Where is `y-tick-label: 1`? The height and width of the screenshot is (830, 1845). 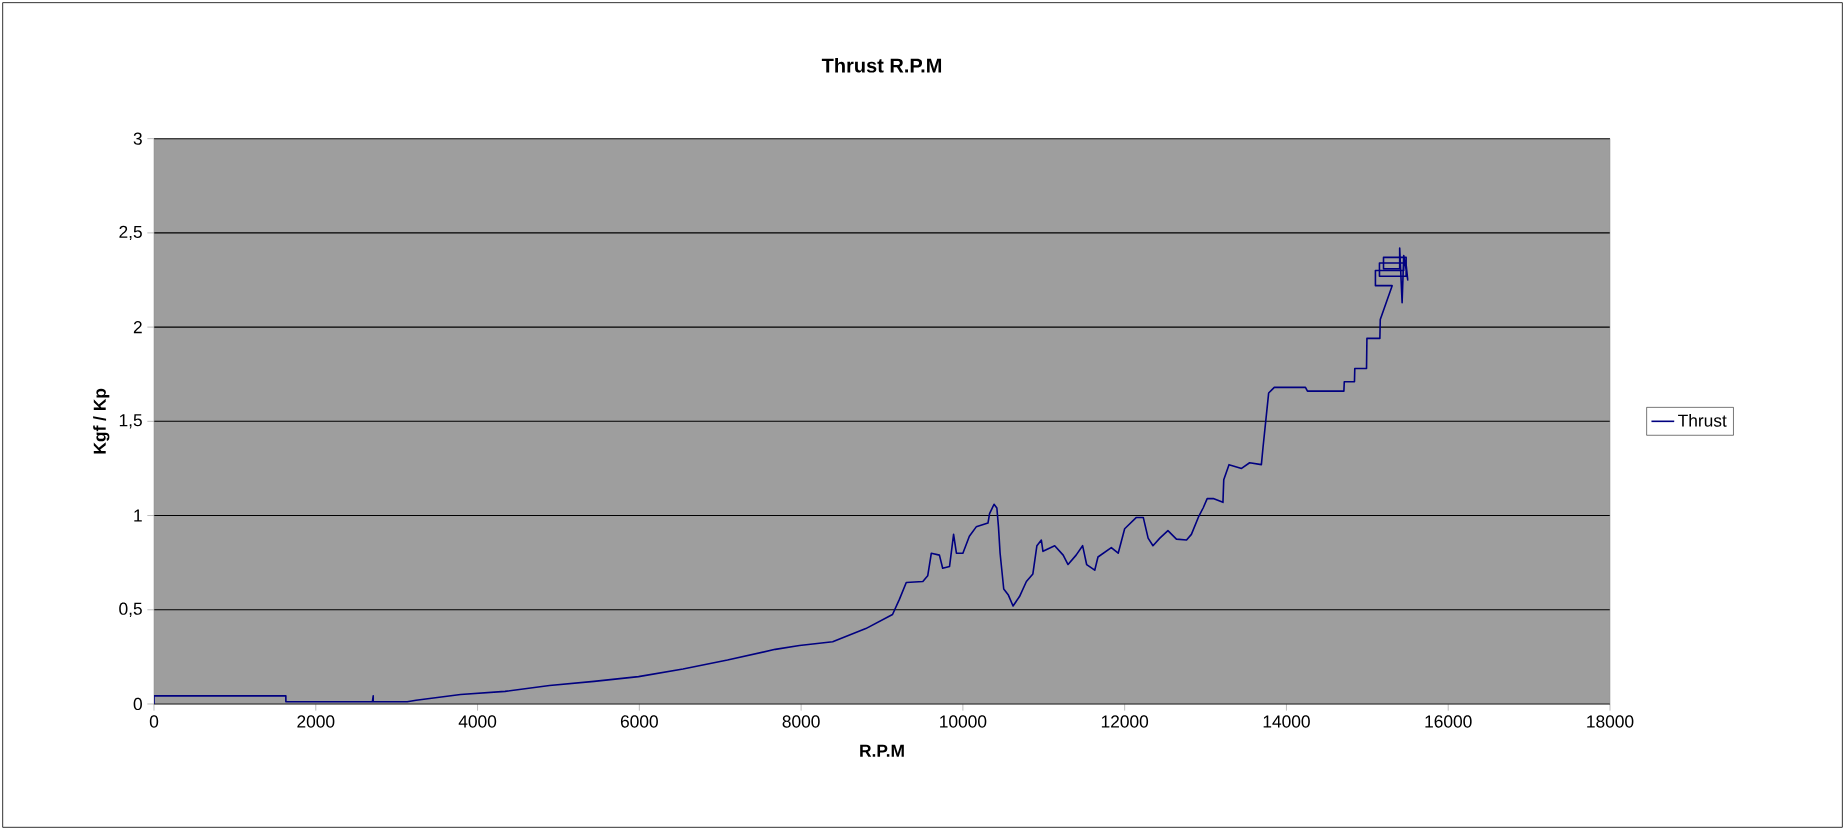 y-tick-label: 1 is located at coordinates (138, 515).